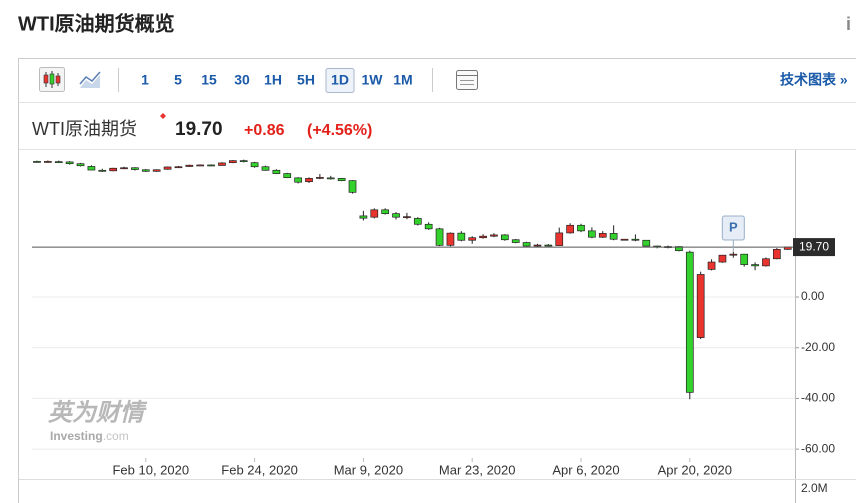 The width and height of the screenshot is (856, 503). I want to click on area-icon, so click(90, 79).